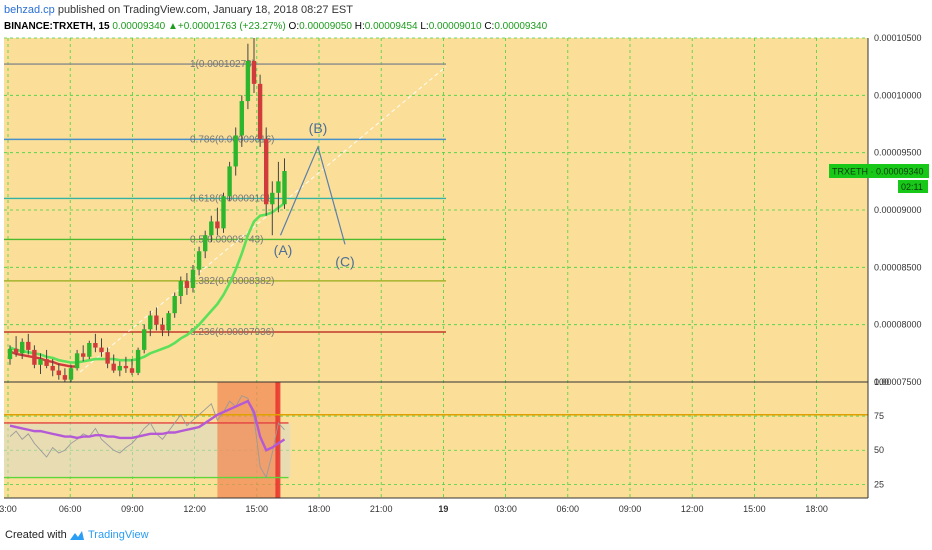 Image resolution: width=932 pixels, height=550 pixels. Describe the element at coordinates (8, 509) in the screenshot. I see `time-axis-tick: 3:00` at that location.